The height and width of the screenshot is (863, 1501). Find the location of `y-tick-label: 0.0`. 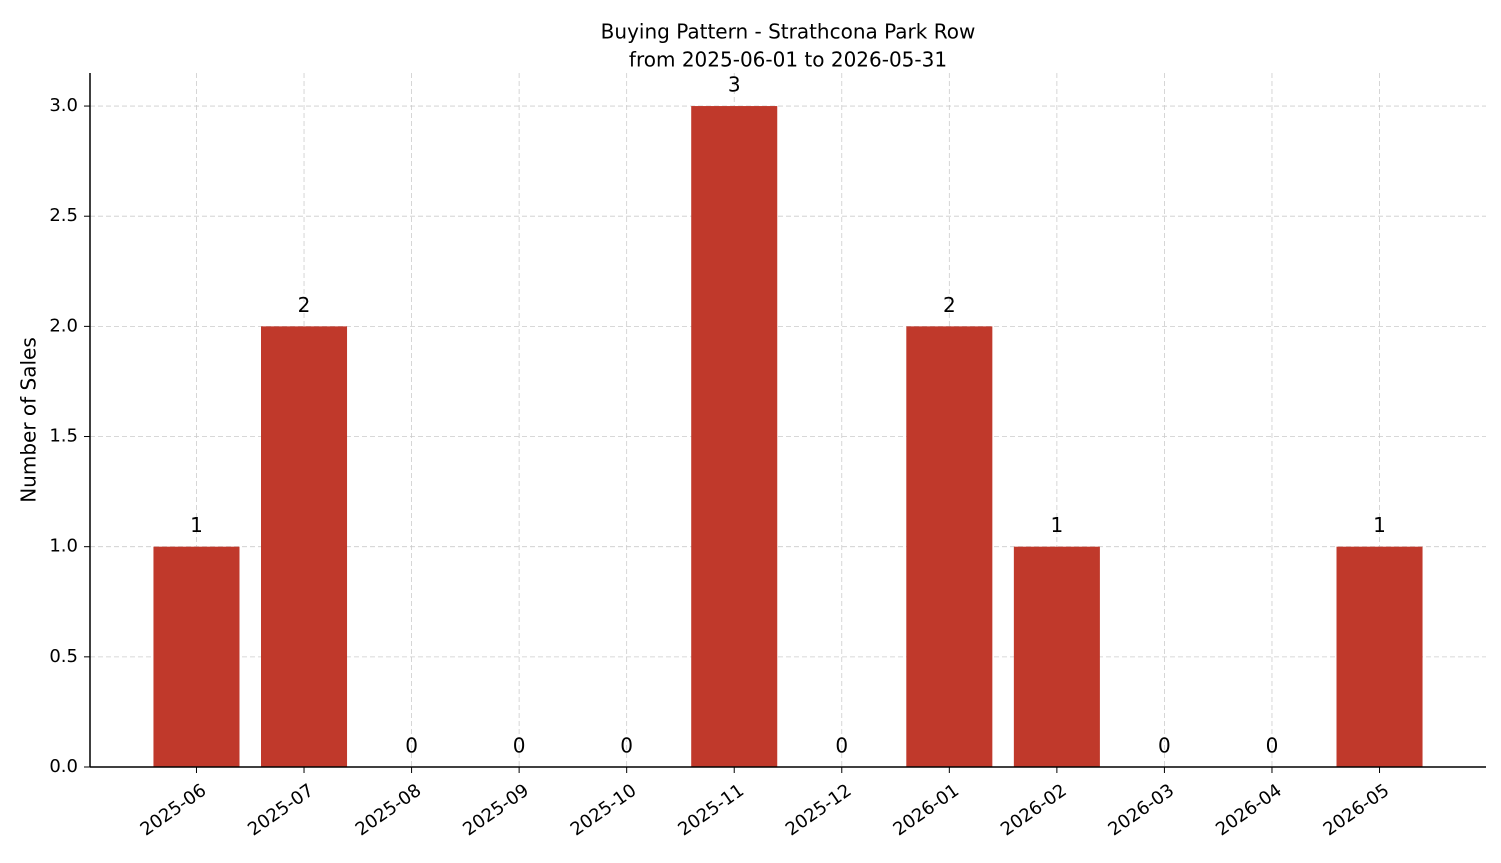

y-tick-label: 0.0 is located at coordinates (63, 766).